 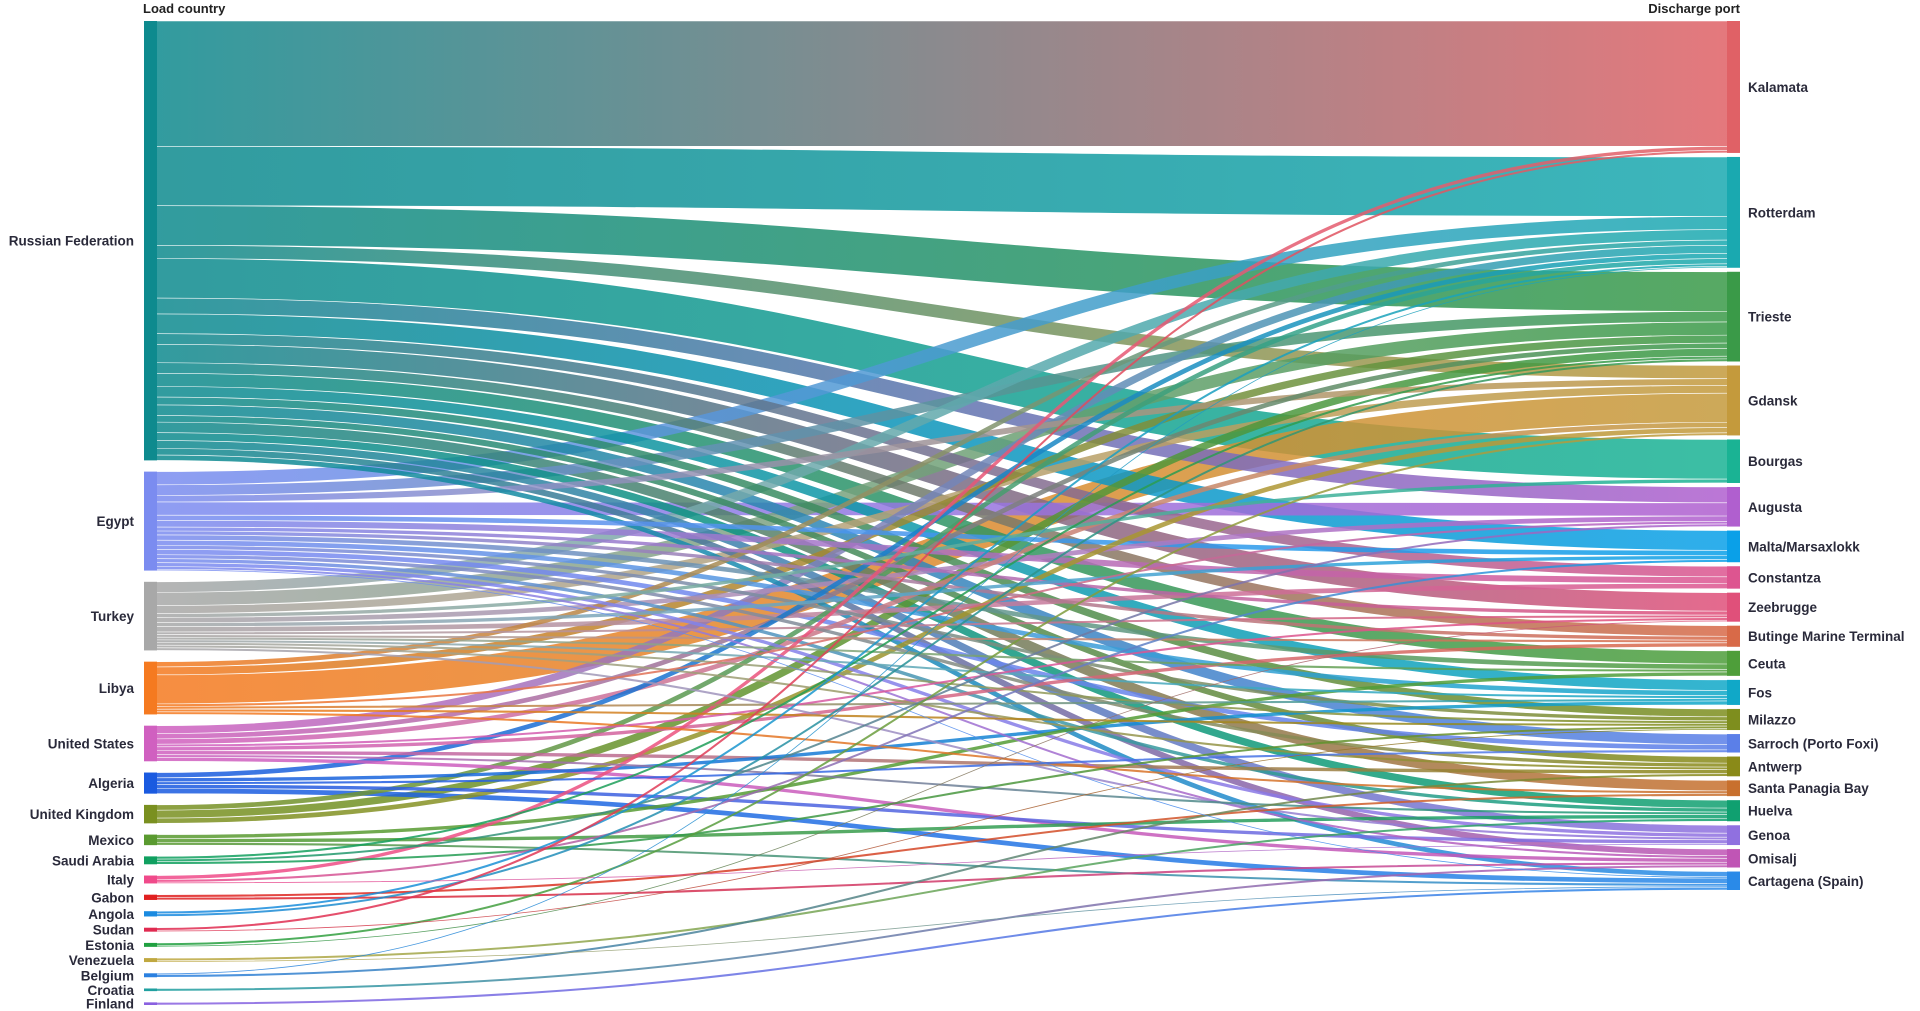 What do you see at coordinates (1760, 692) in the screenshot?
I see `target-label: Fos` at bounding box center [1760, 692].